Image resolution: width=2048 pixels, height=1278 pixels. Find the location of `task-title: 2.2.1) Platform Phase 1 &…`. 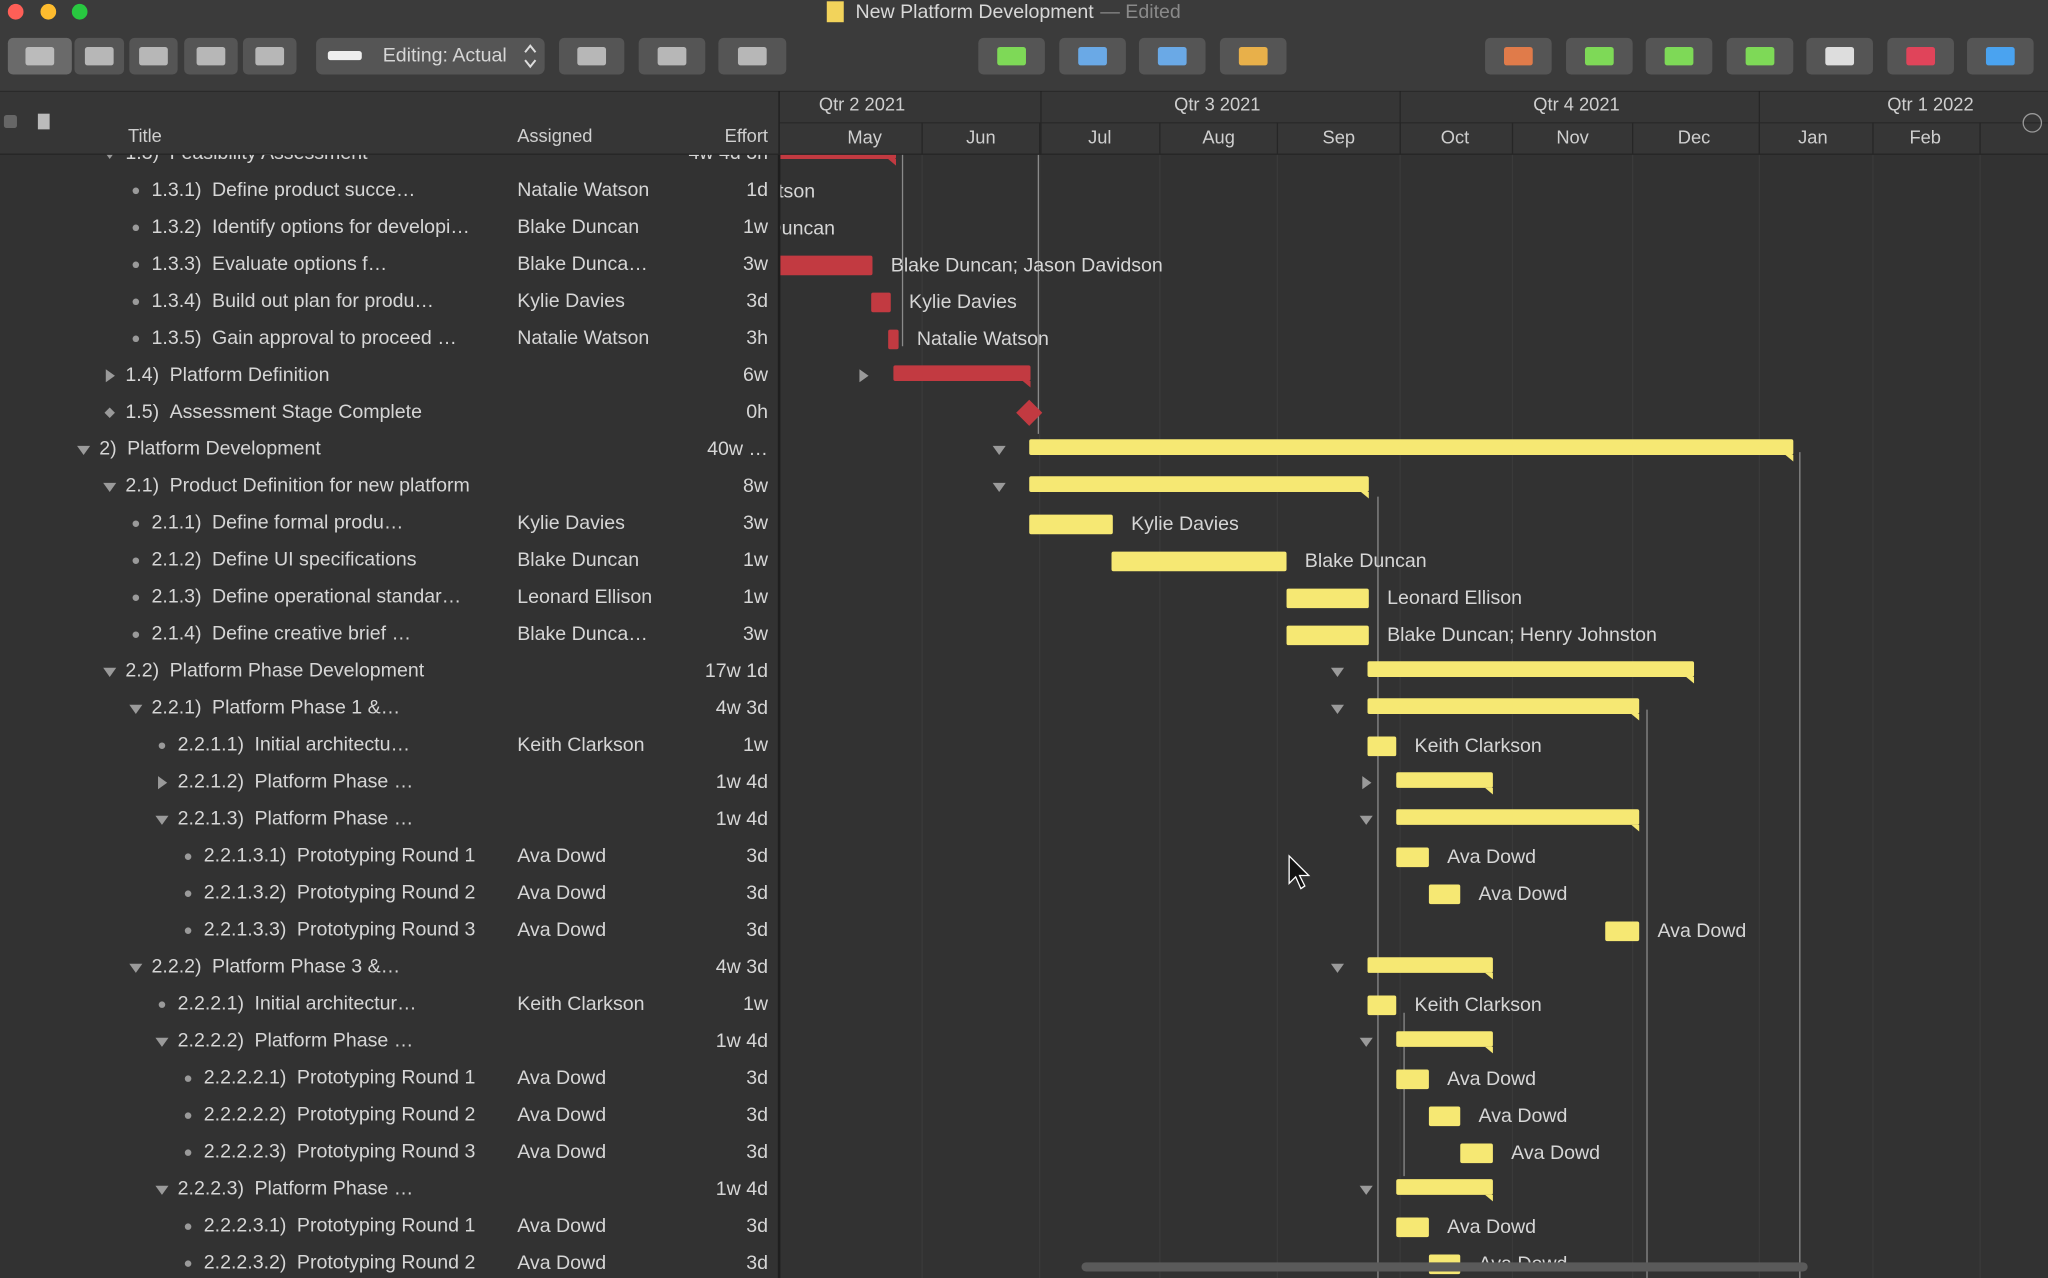

task-title: 2.2.1) Platform Phase 1 &… is located at coordinates (276, 708).